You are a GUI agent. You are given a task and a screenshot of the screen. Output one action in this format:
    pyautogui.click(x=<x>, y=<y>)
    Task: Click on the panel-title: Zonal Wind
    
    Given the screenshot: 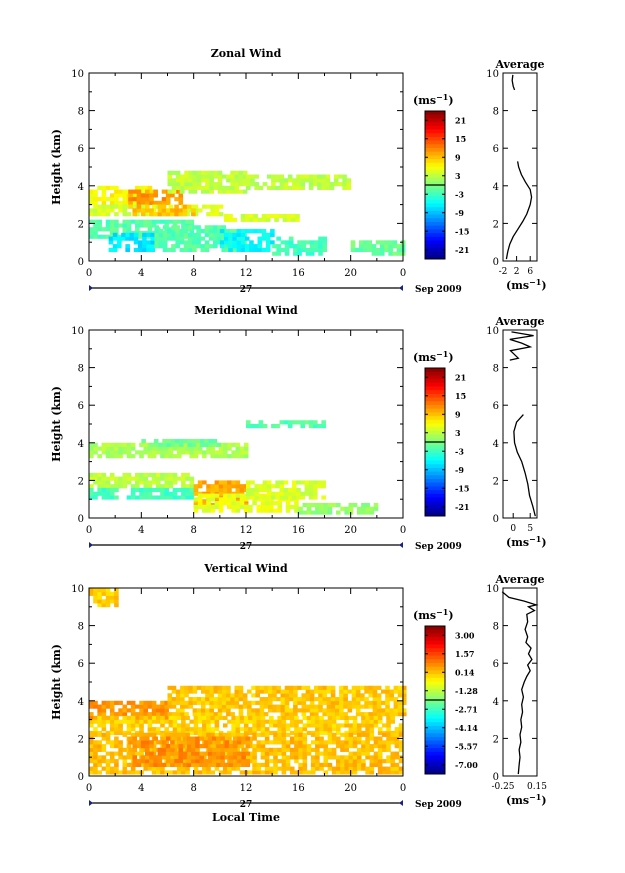 What is the action you would take?
    pyautogui.click(x=246, y=53)
    